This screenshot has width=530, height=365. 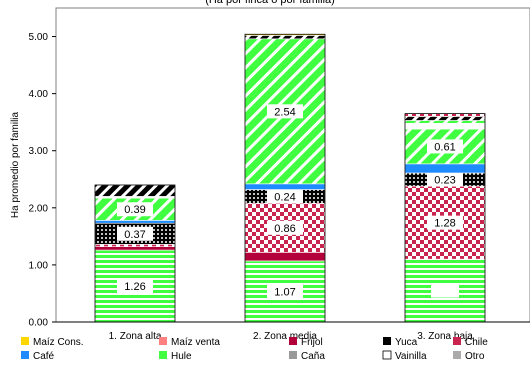 What do you see at coordinates (195, 342) in the screenshot?
I see `legend-label: Maíz venta` at bounding box center [195, 342].